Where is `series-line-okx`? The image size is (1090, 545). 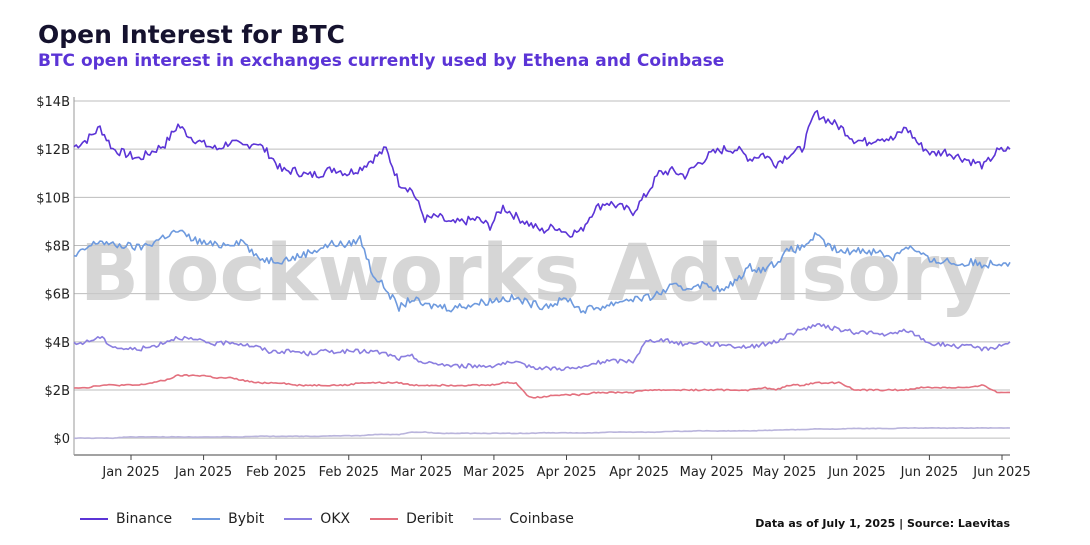 series-line-okx is located at coordinates (542, 347).